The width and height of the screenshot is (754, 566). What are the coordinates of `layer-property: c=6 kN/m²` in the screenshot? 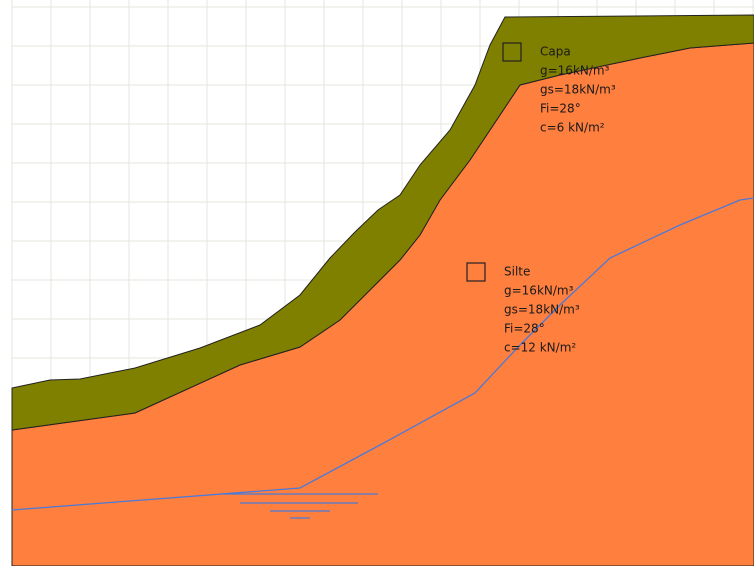 It's located at (572, 128).